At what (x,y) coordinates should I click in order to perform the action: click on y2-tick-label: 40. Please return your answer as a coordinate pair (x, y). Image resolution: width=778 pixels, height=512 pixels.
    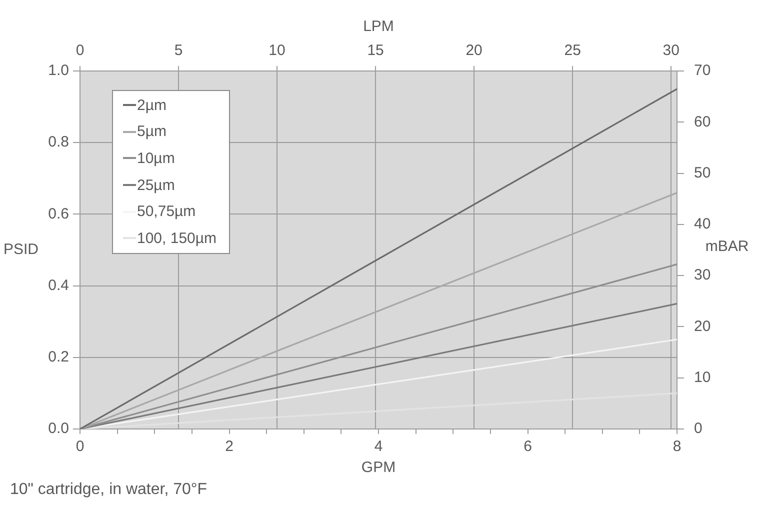
    Looking at the image, I should click on (702, 224).